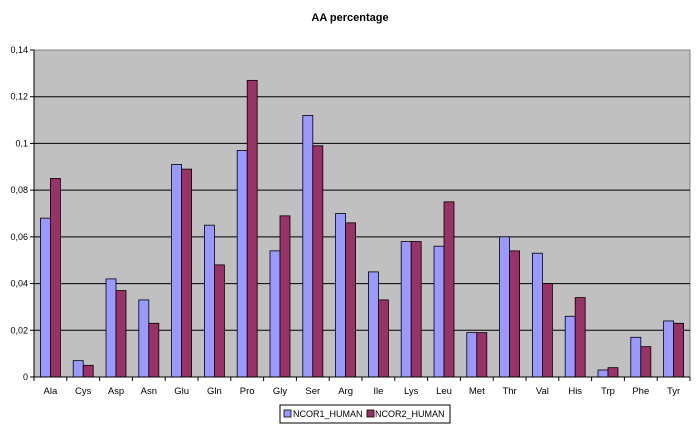 This screenshot has width=700, height=433. What do you see at coordinates (247, 391) in the screenshot?
I see `x-tick-label: Pro` at bounding box center [247, 391].